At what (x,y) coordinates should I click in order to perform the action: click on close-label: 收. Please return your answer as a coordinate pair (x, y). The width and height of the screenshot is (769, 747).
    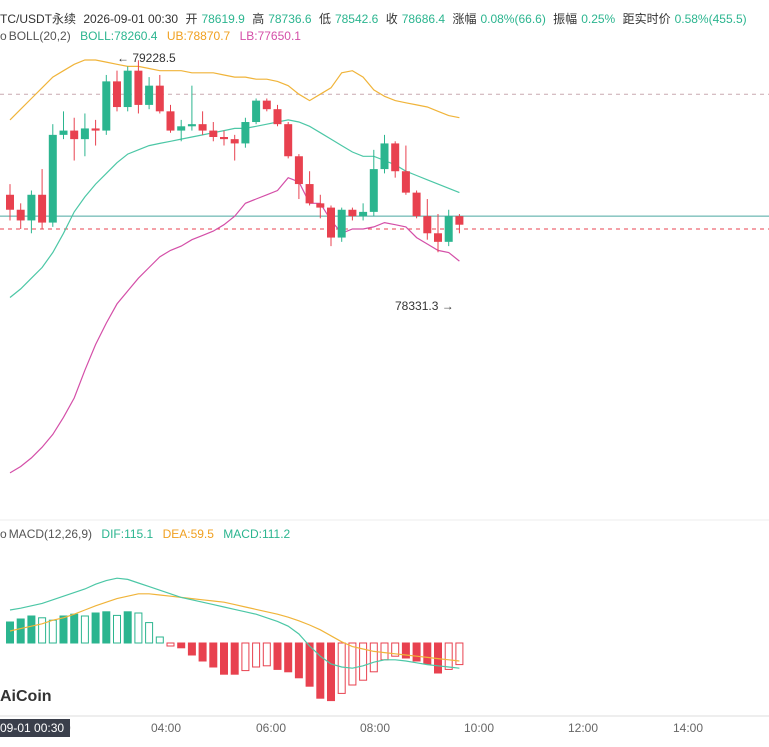
    Looking at the image, I should click on (391, 19).